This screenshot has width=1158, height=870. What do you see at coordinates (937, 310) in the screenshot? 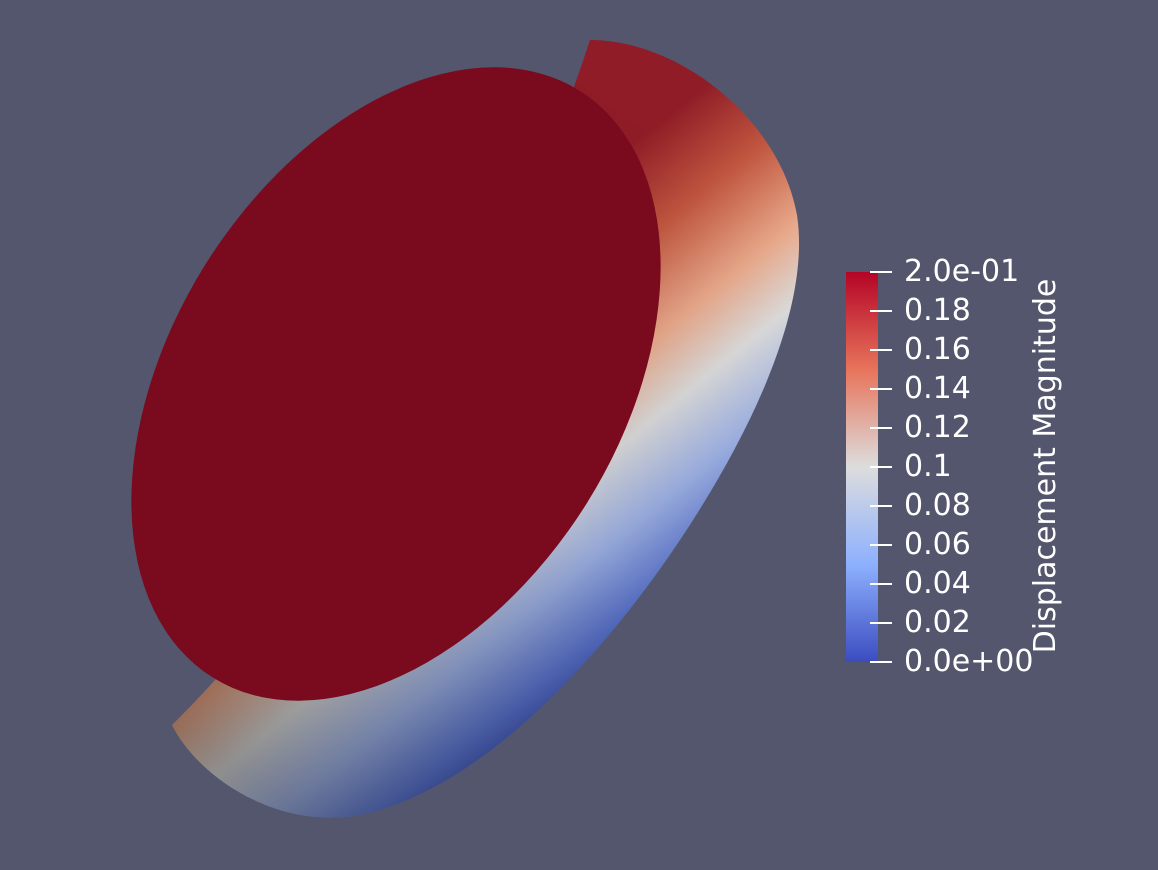
I see `legend-tick-label: 0.18` at bounding box center [937, 310].